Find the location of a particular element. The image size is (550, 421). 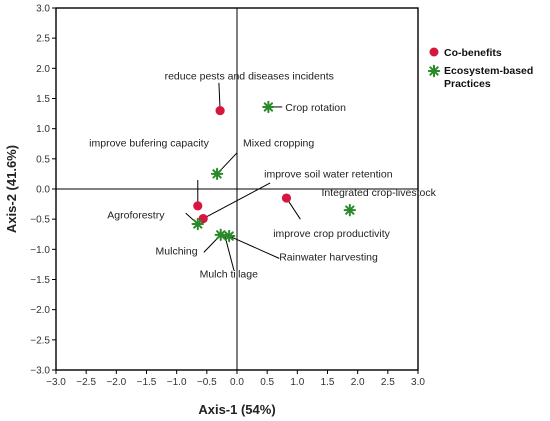

legend-star-glyph is located at coordinates (434, 71).